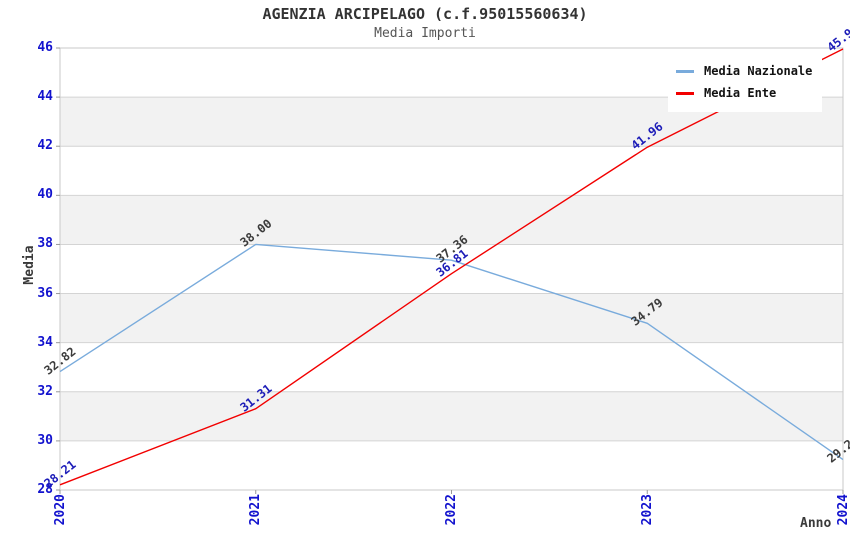 The image size is (850, 550). I want to click on legend: Media Nazionale Media Ente, so click(745, 82).